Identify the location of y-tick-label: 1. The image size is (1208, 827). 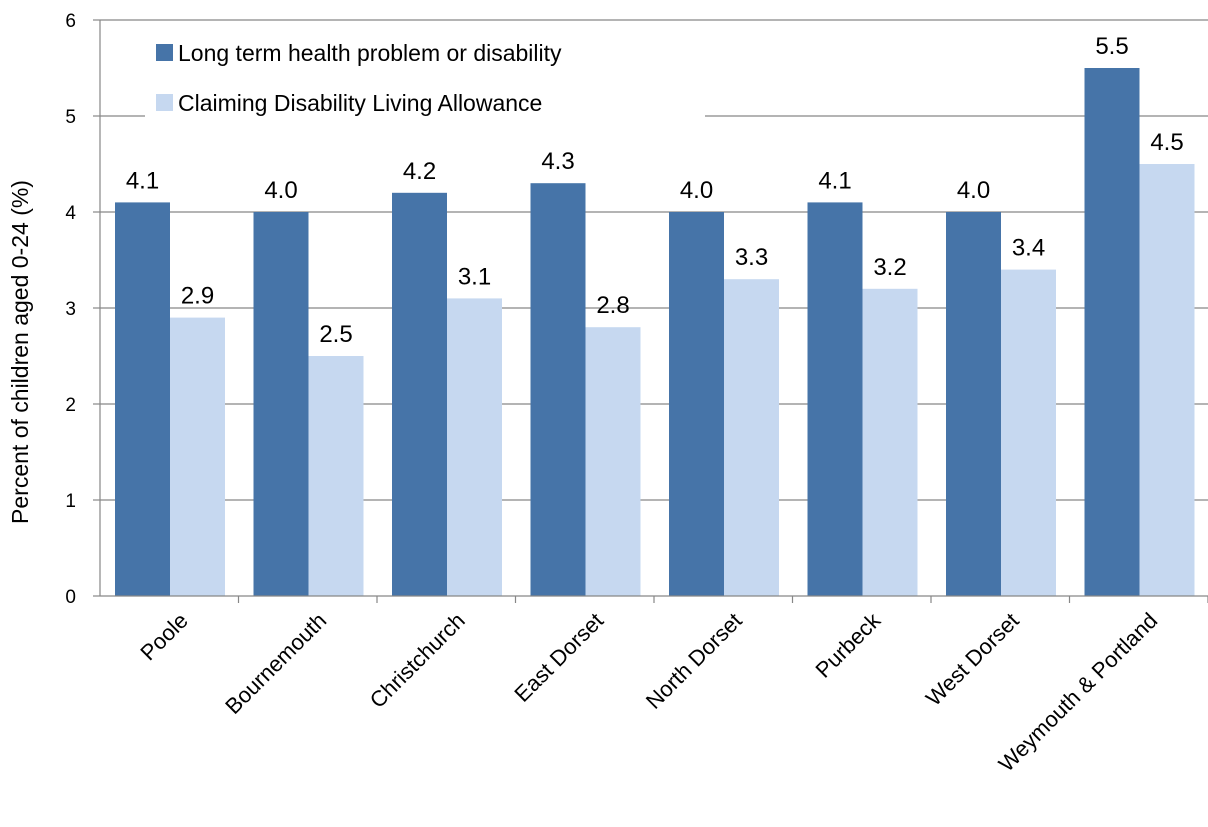
(70, 501).